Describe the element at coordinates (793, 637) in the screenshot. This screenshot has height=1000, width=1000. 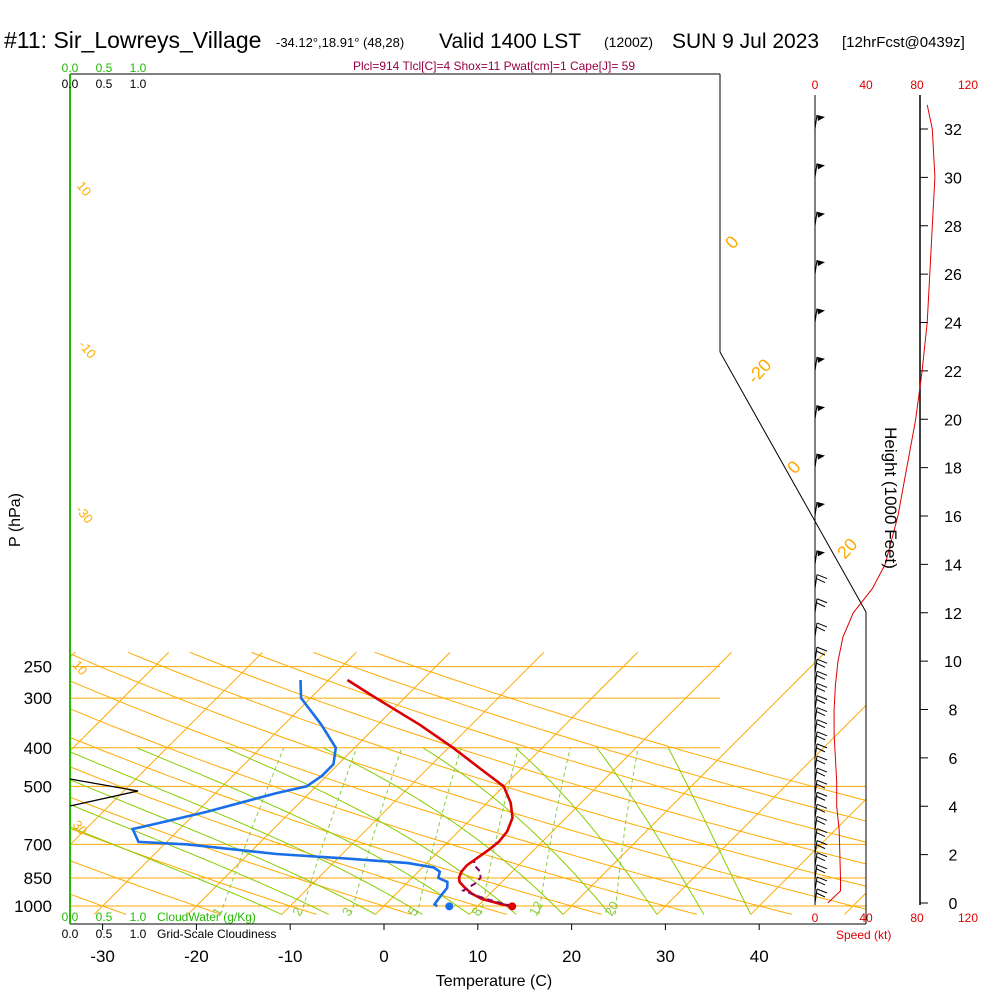
I see `frame-right-slant` at that location.